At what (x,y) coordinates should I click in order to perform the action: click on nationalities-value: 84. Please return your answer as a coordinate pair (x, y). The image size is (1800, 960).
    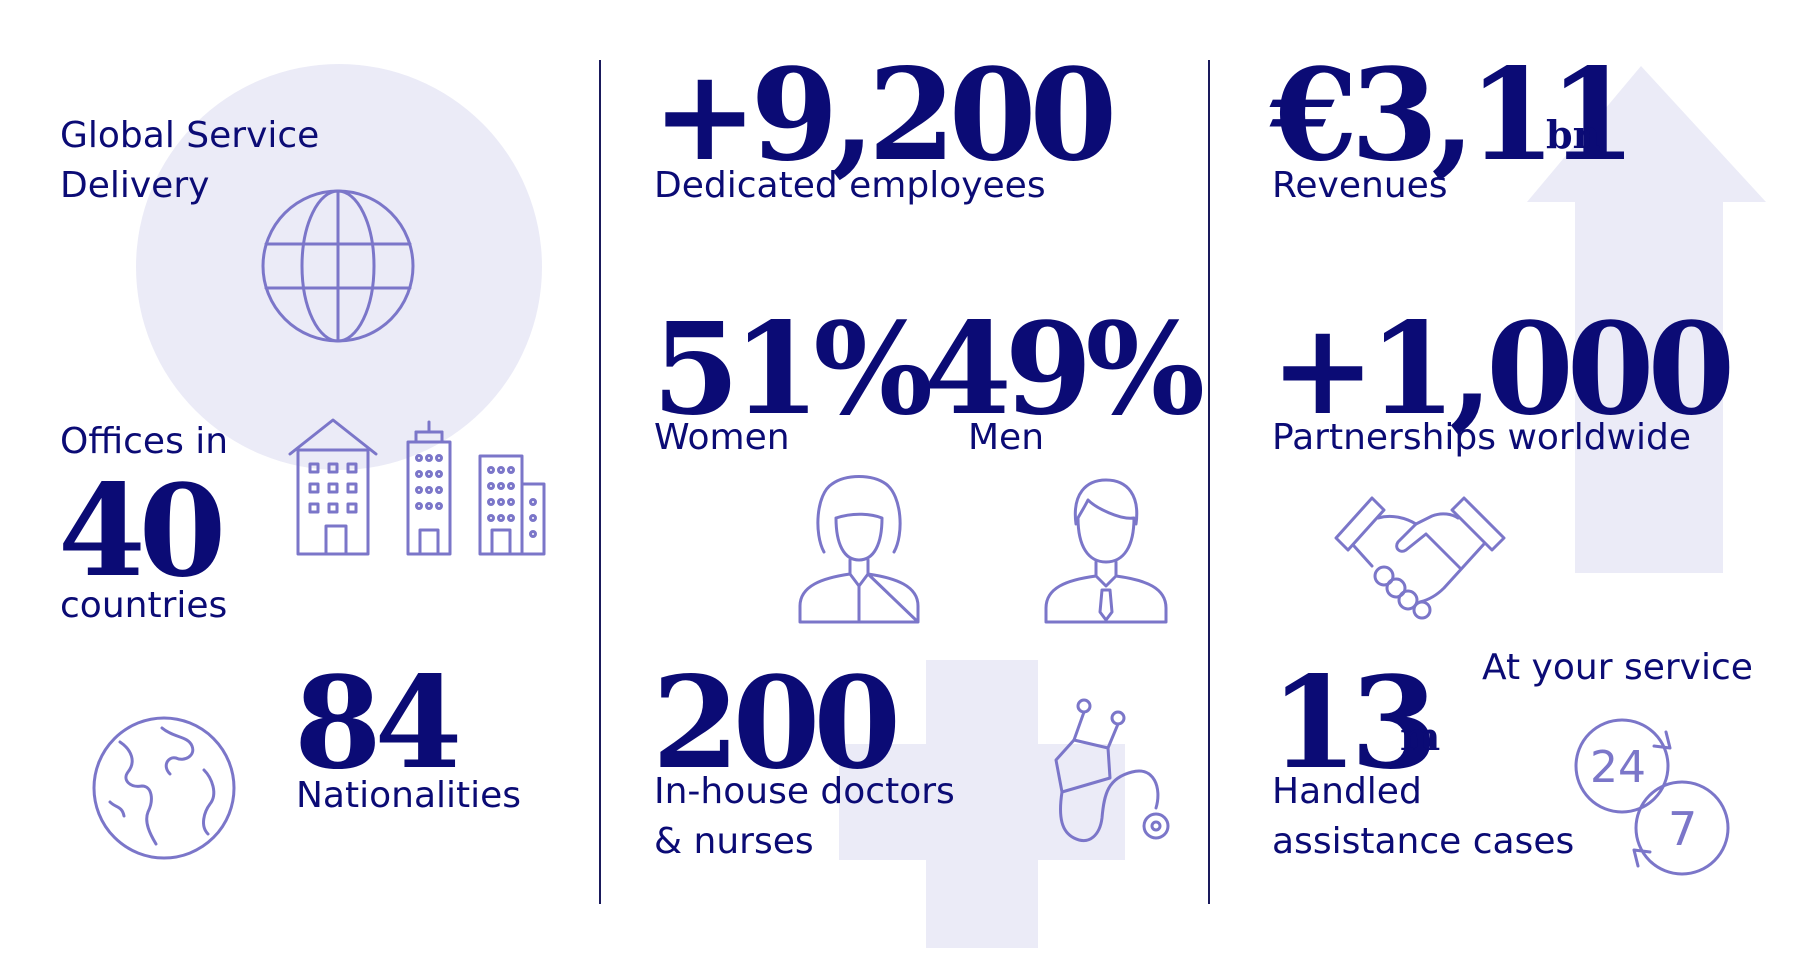
    Looking at the image, I should click on (378, 723).